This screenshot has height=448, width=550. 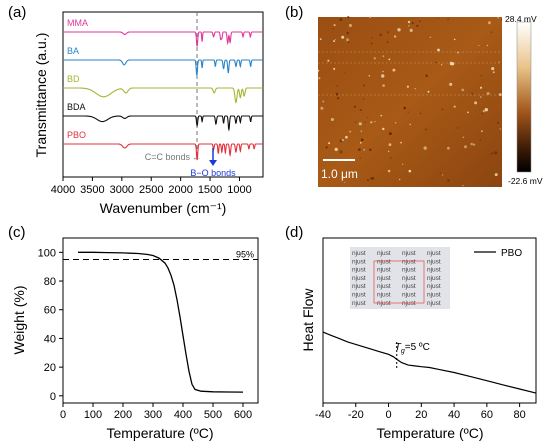 I want to click on panel-a-label: (a), so click(x=17, y=12).